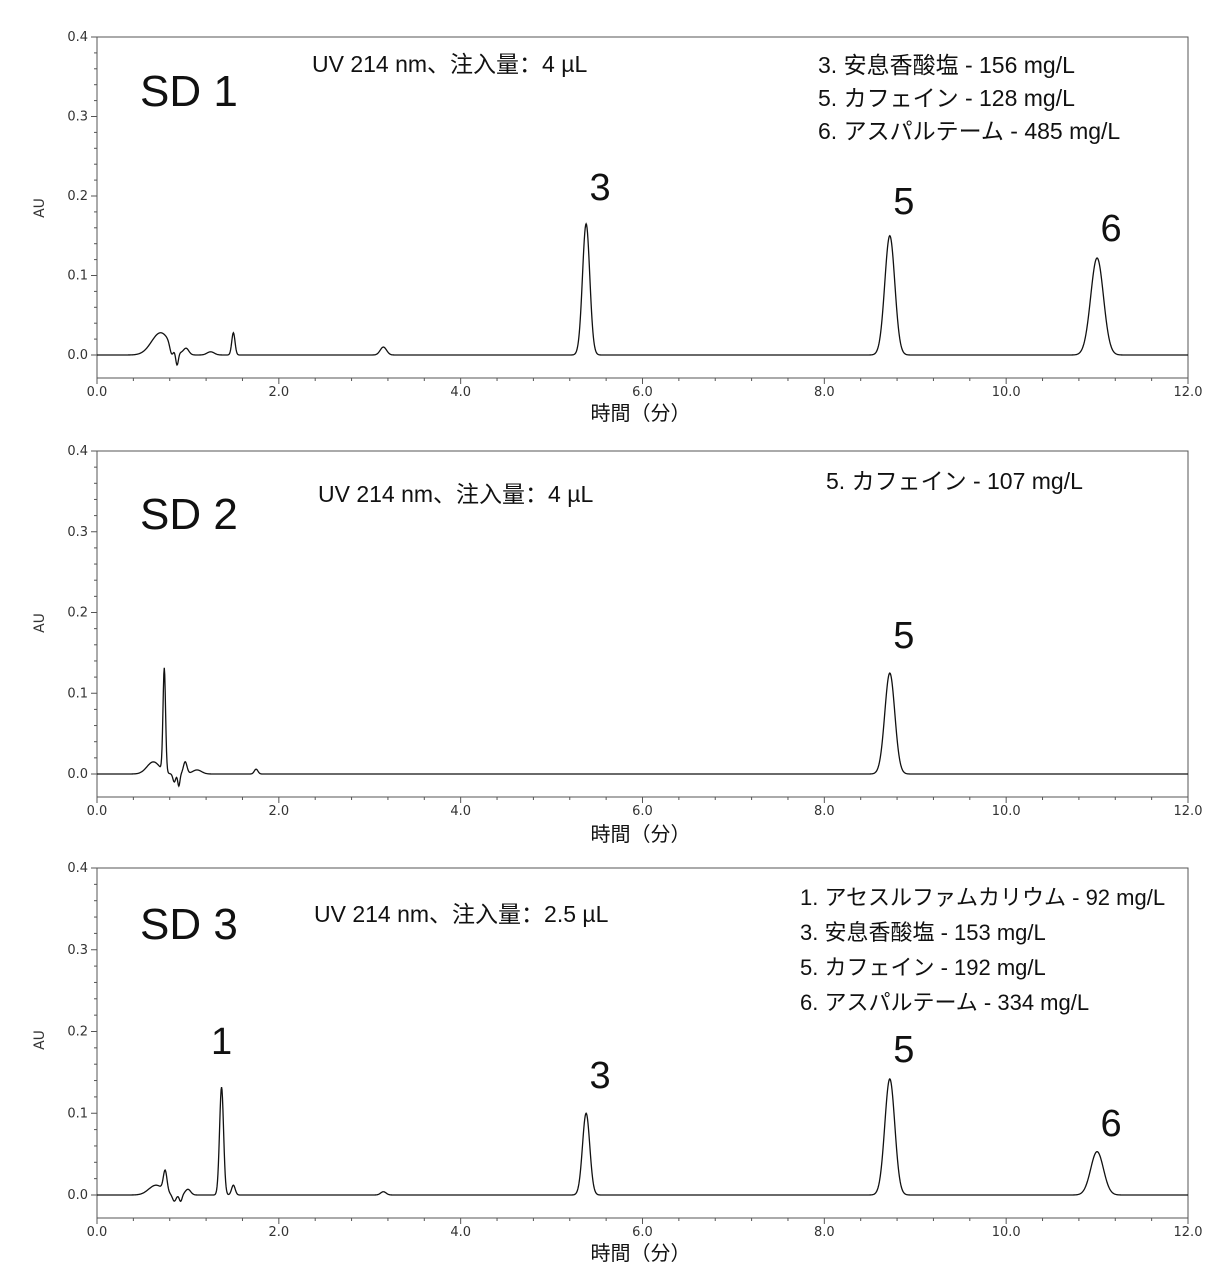 The width and height of the screenshot is (1228, 1280). I want to click on panel-label: SD 3, so click(189, 924).